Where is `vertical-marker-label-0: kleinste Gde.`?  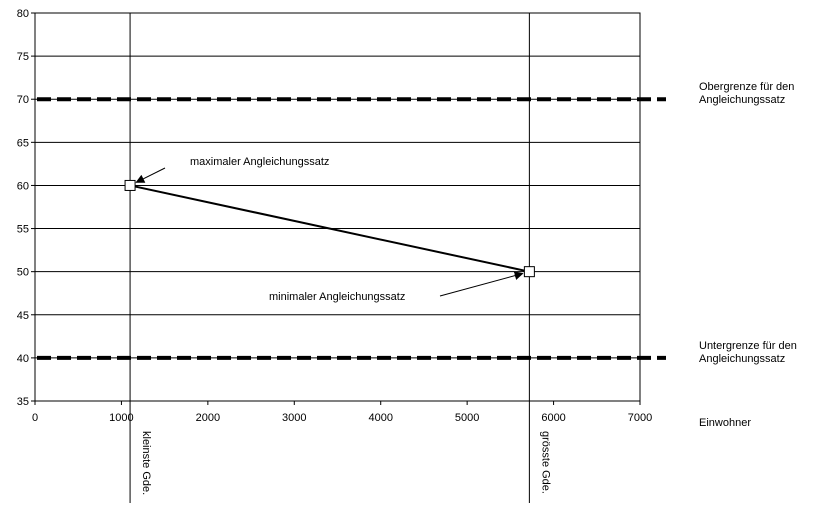 vertical-marker-label-0: kleinste Gde. is located at coordinates (146, 463).